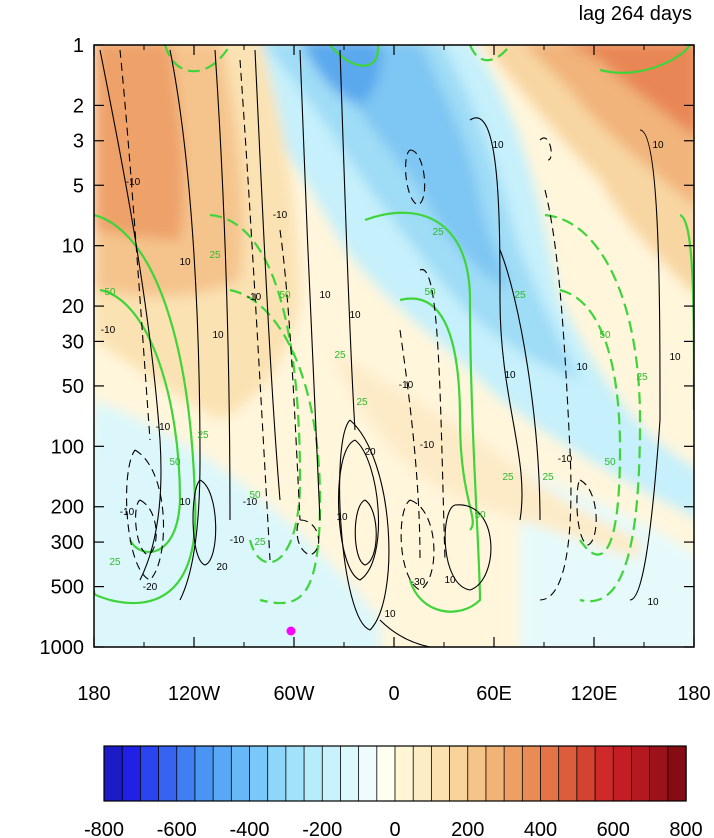  Describe the element at coordinates (613, 828) in the screenshot. I see `colorbar-label: 600` at that location.